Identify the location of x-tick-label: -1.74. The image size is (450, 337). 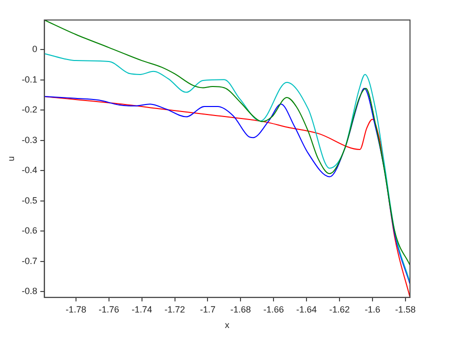
(142, 309).